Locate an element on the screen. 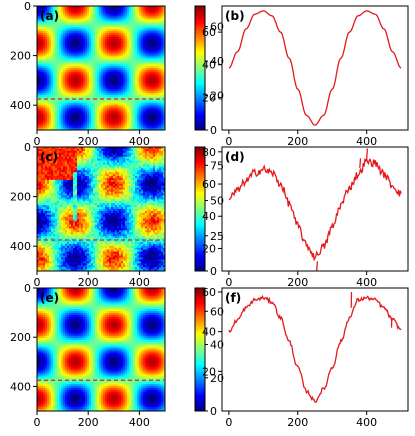  colorbar: 0 25 50 75 is located at coordinates (209, 212).